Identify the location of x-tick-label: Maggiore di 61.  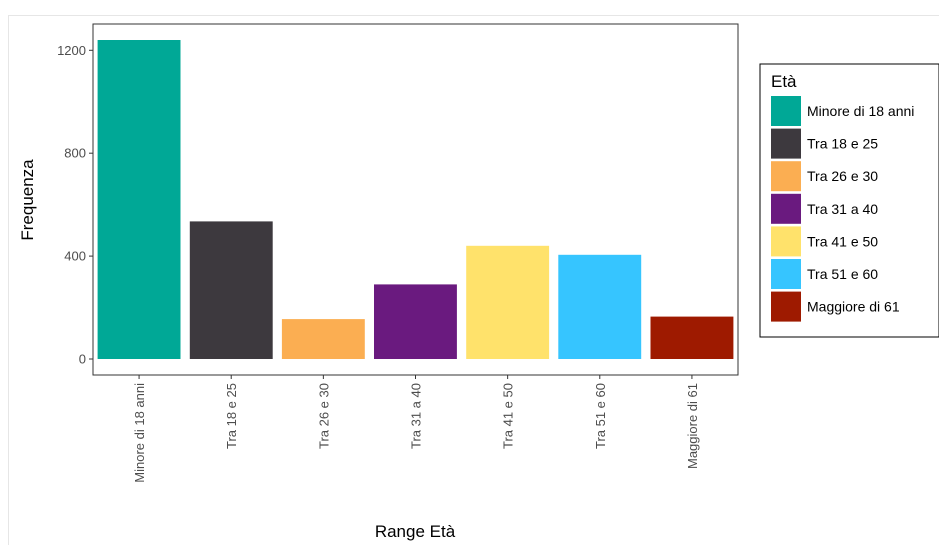
(692, 426).